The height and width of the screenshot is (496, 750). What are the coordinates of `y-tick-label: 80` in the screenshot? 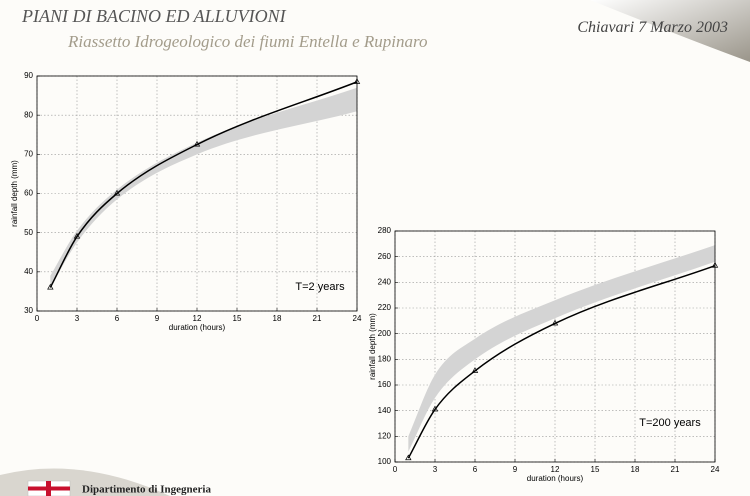 It's located at (28, 114).